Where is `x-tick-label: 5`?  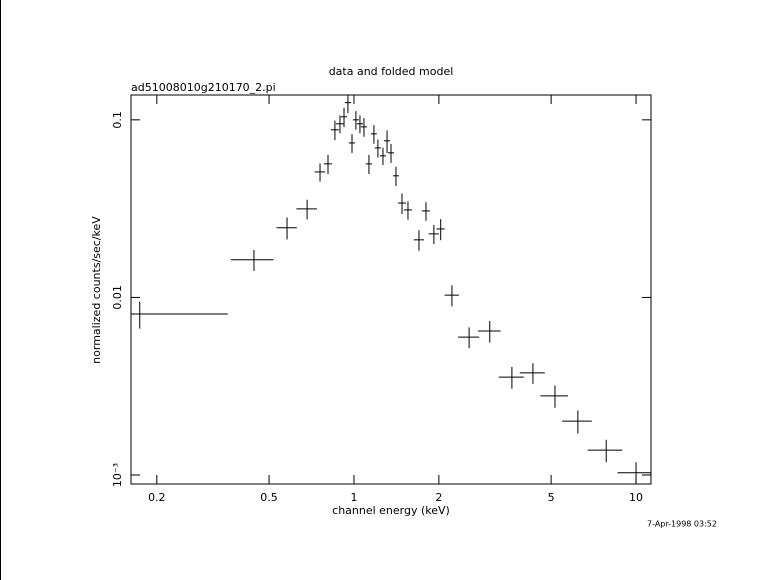
x-tick-label: 5 is located at coordinates (551, 497).